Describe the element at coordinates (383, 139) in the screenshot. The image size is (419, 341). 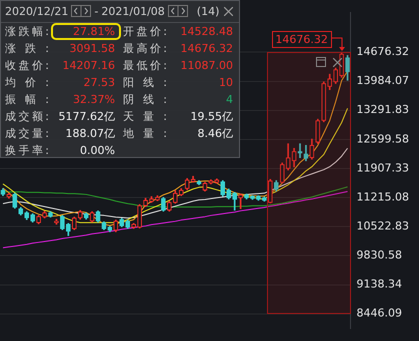
I see `y-tick-label: 12599.58` at that location.